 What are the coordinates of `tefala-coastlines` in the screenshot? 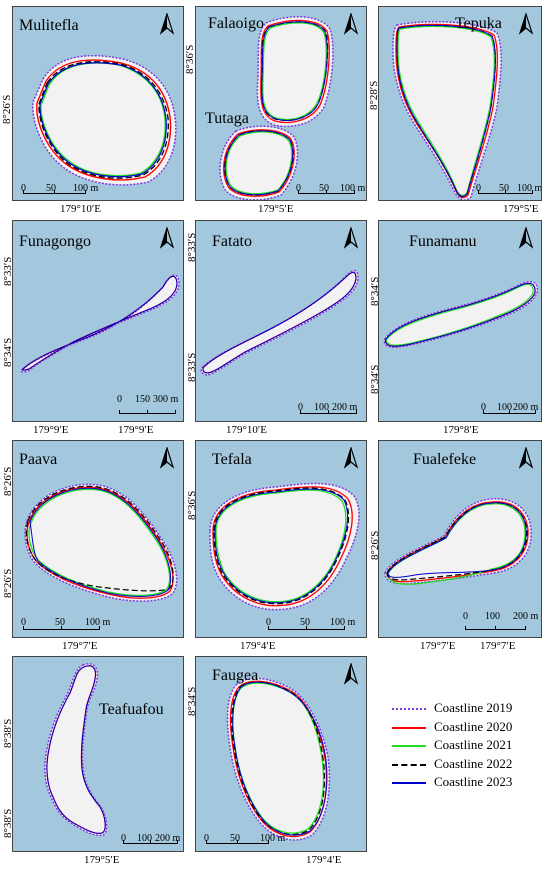 It's located at (284, 546).